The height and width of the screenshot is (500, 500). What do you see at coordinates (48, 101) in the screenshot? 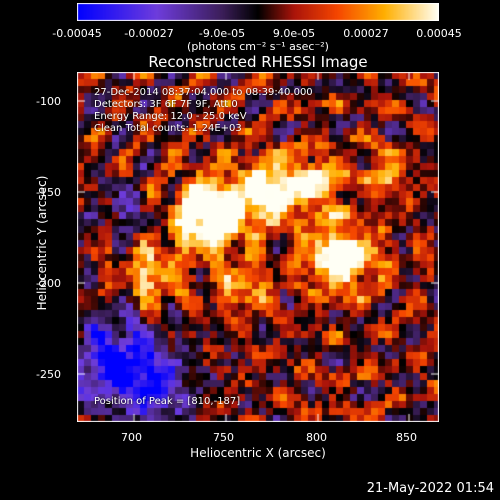
I see `y-tick-label: -100` at bounding box center [48, 101].